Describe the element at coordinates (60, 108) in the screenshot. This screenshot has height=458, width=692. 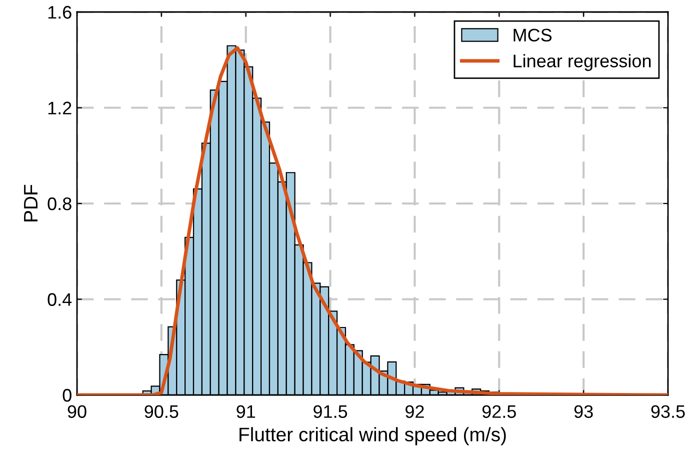
I see `y-tick-label: 1.2` at that location.